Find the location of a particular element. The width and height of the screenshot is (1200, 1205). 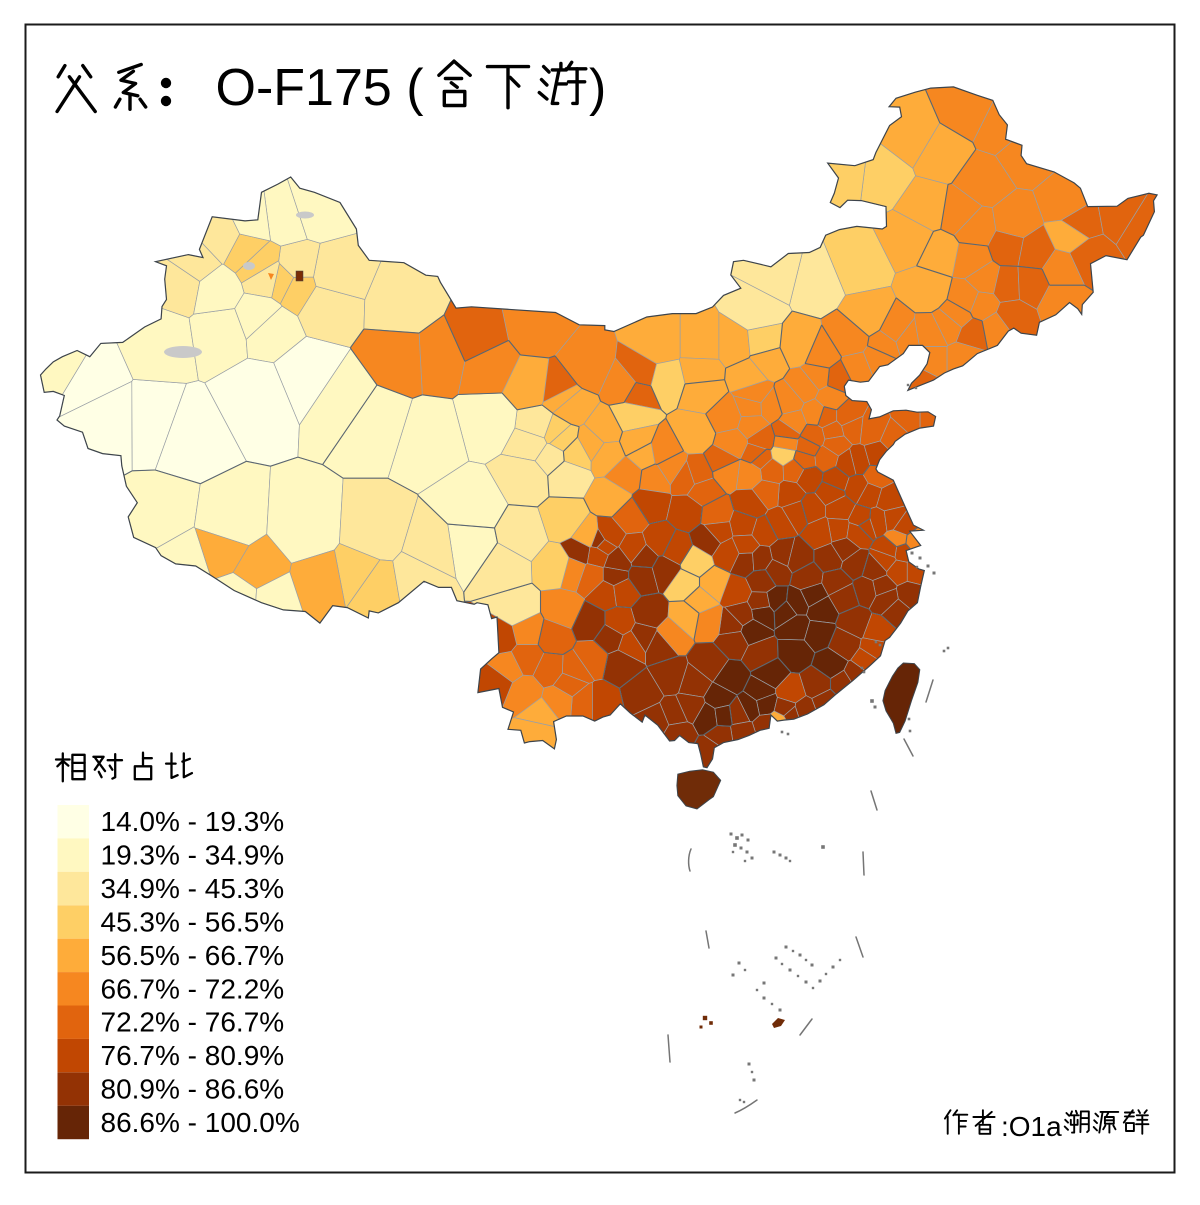

svg-text: 80.9% - 86.6% is located at coordinates (193, 1089).